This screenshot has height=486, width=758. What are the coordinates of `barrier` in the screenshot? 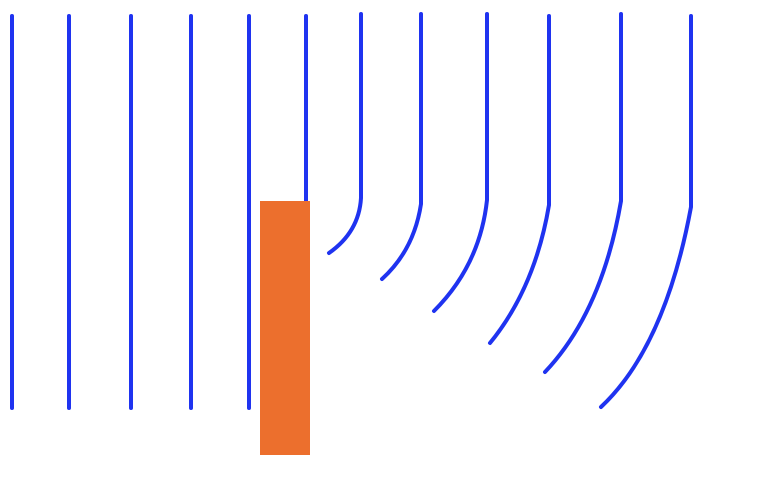 It's located at (285, 328).